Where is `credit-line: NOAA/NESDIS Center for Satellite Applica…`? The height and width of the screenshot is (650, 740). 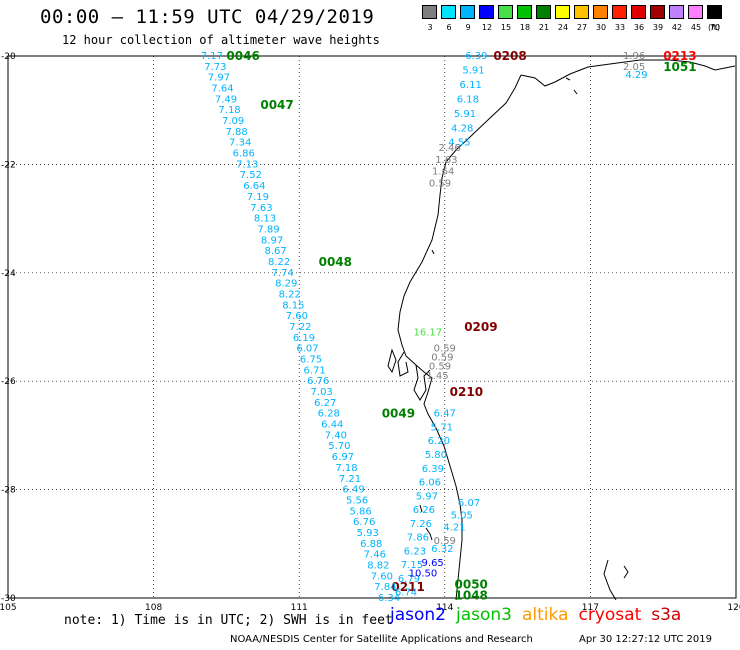
credit-line: NOAA/NESDIS Center for Satellite Applica… is located at coordinates (381, 639).